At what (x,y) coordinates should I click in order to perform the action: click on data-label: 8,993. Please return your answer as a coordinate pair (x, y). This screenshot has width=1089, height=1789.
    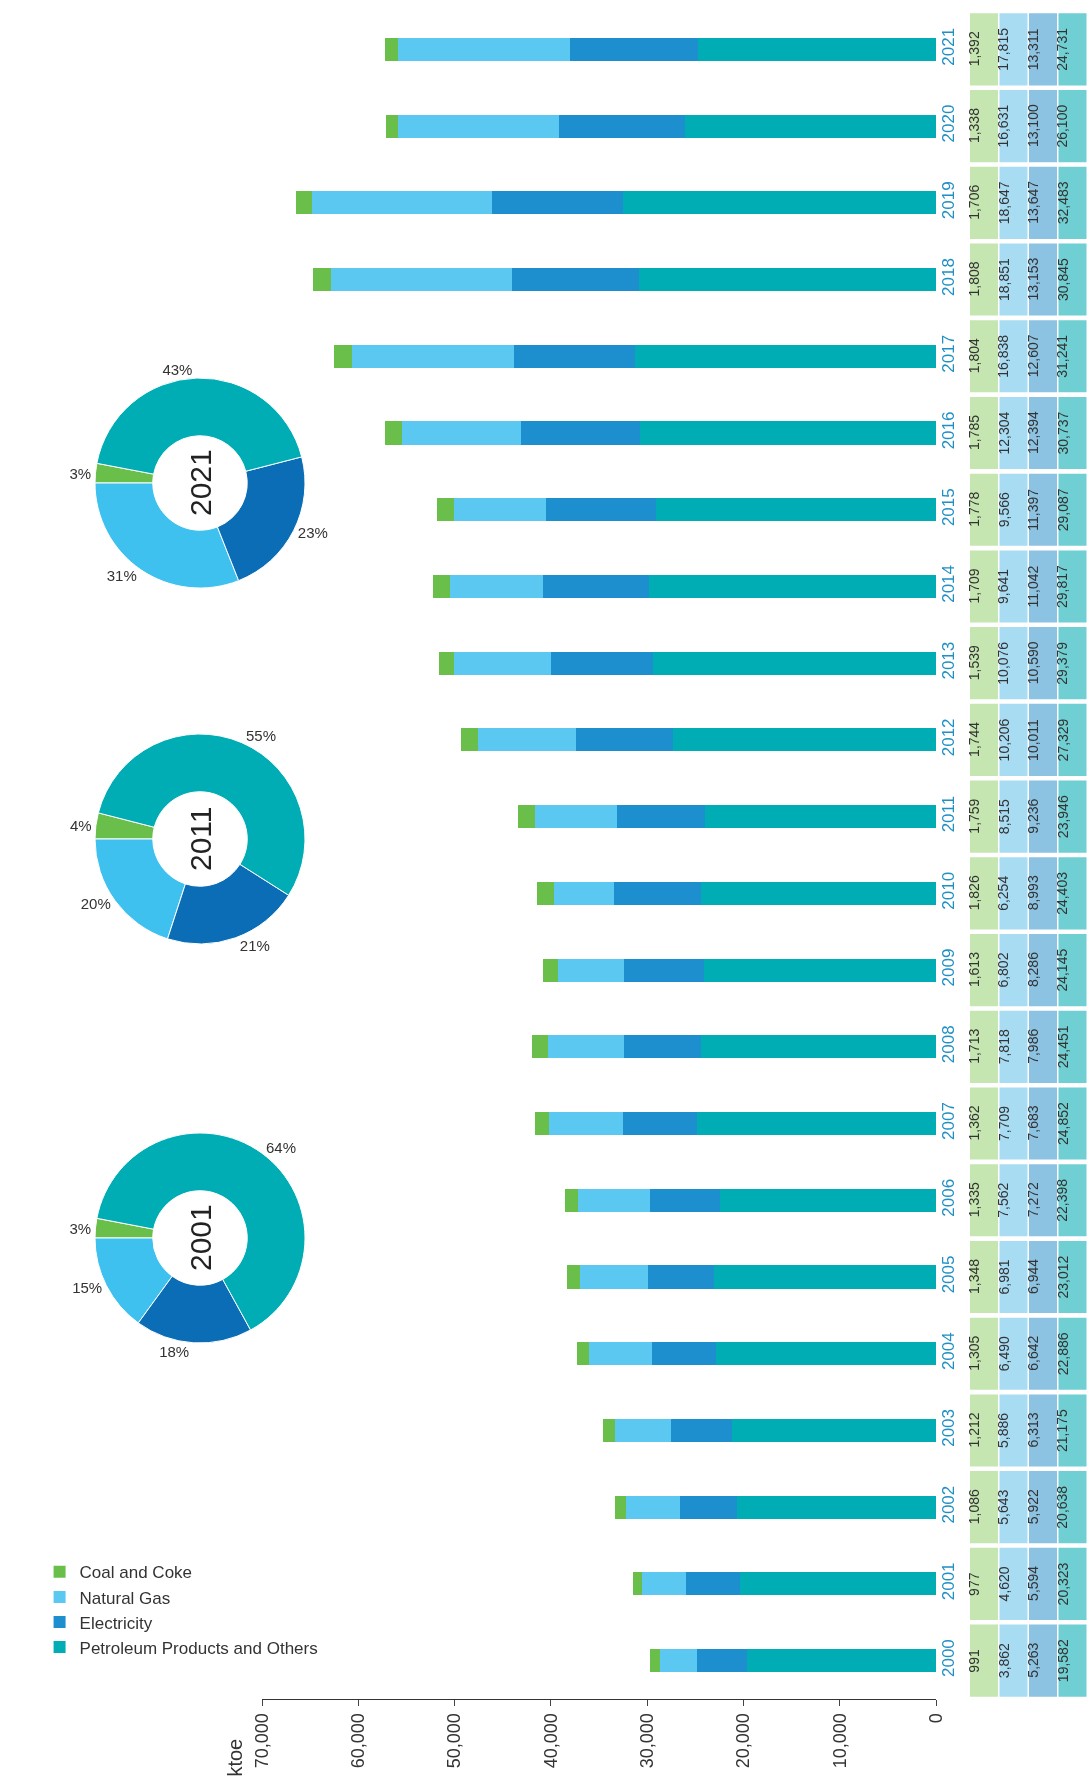
    Looking at the image, I should click on (1032, 893).